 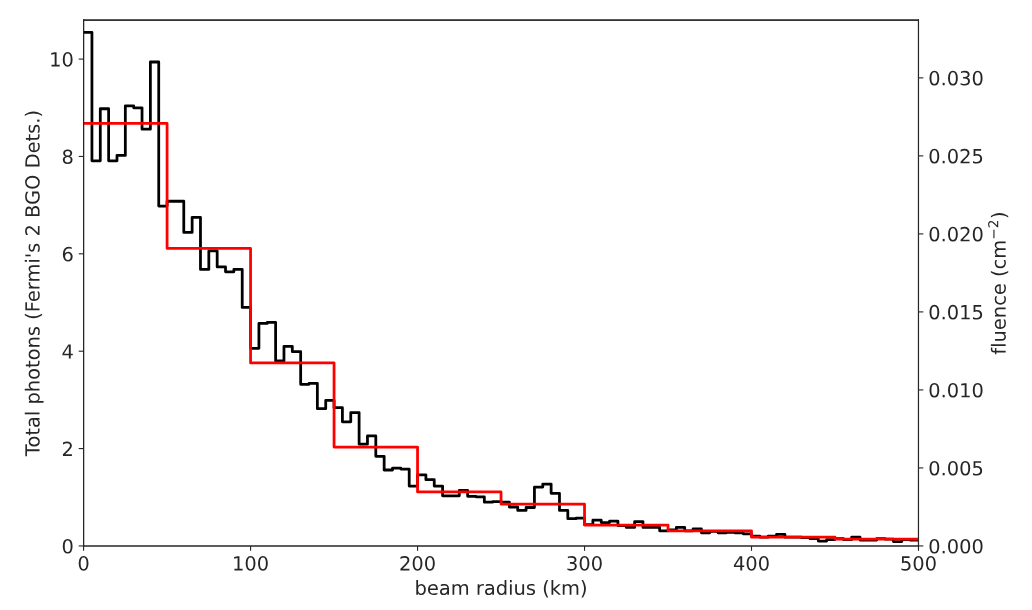 I want to click on y-tick-label: 10, so click(x=62, y=59).